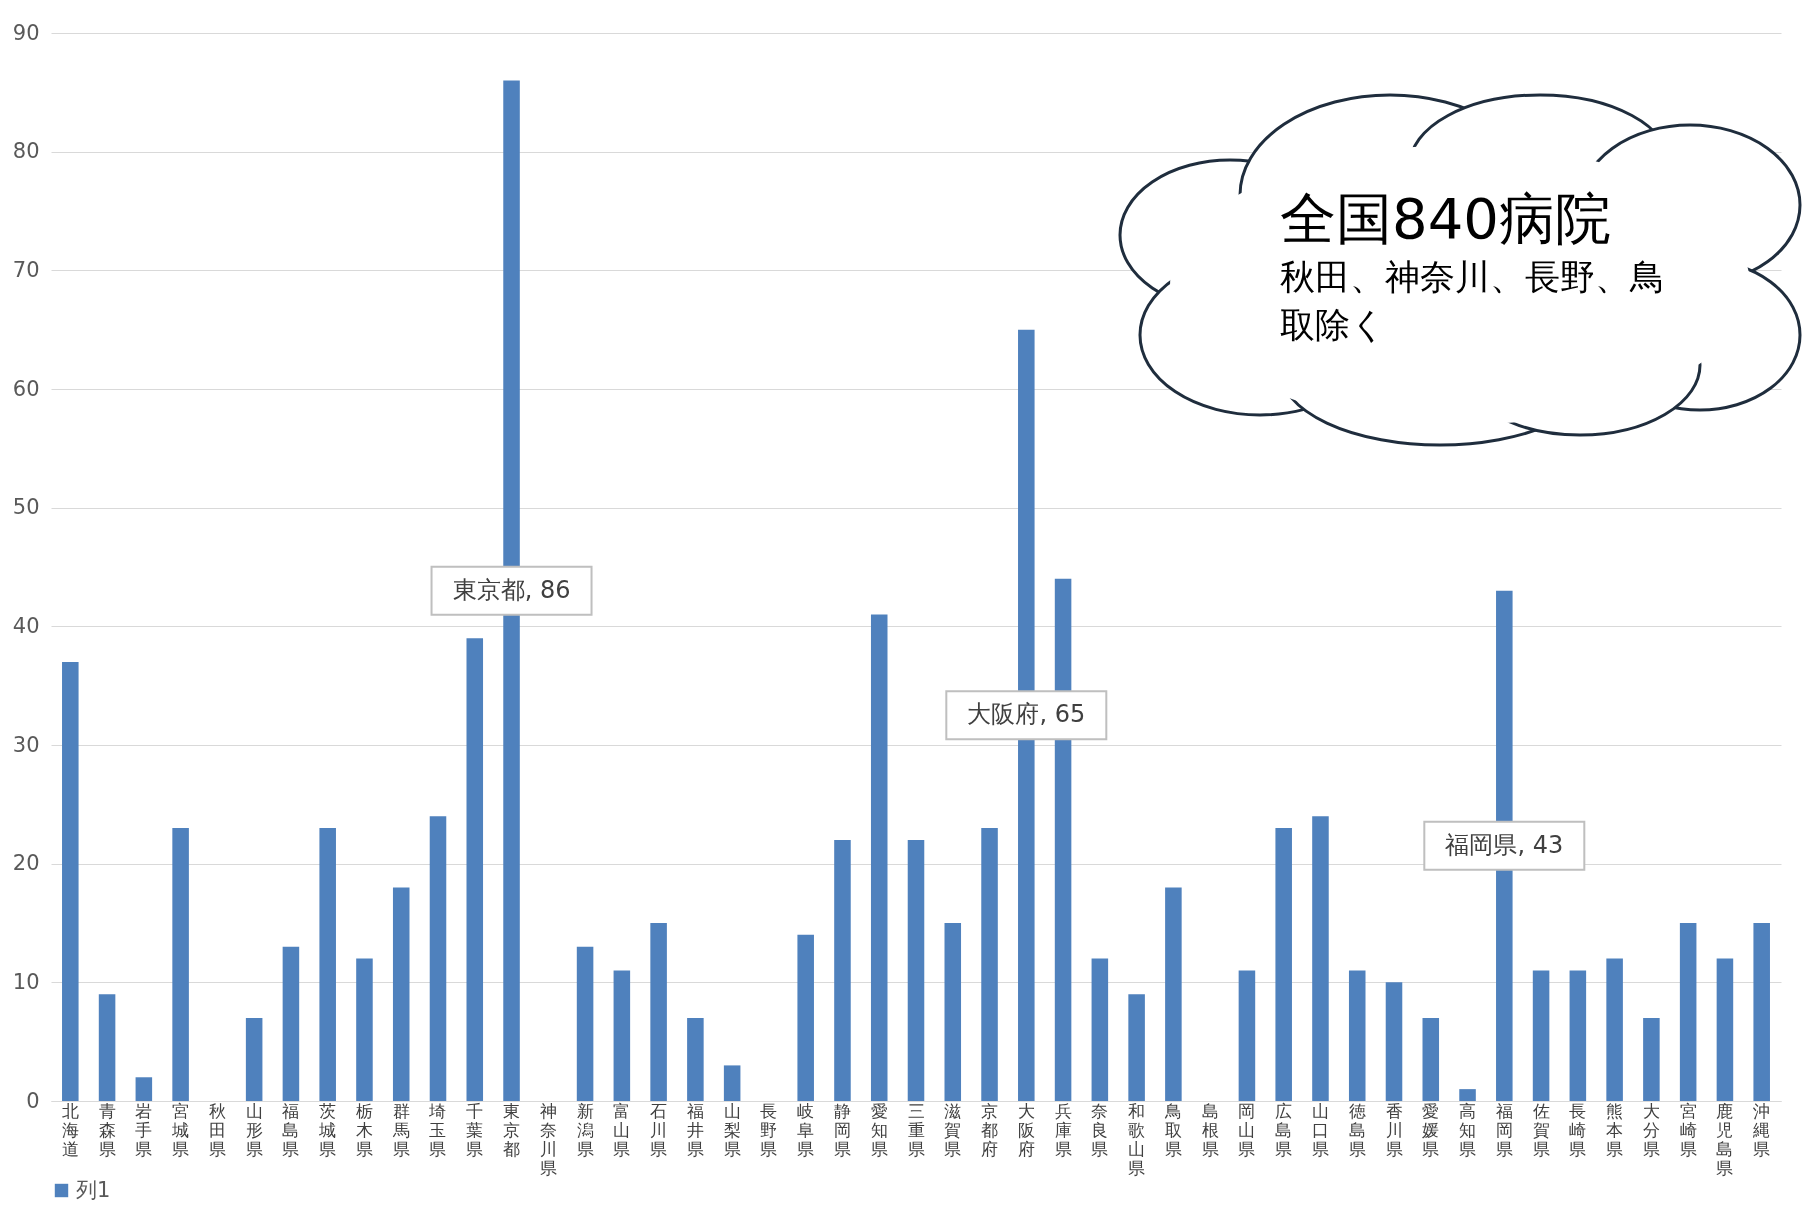 Image resolution: width=1818 pixels, height=1219 pixels. I want to click on x-tick-label: 兵庫県, so click(1063, 1129).